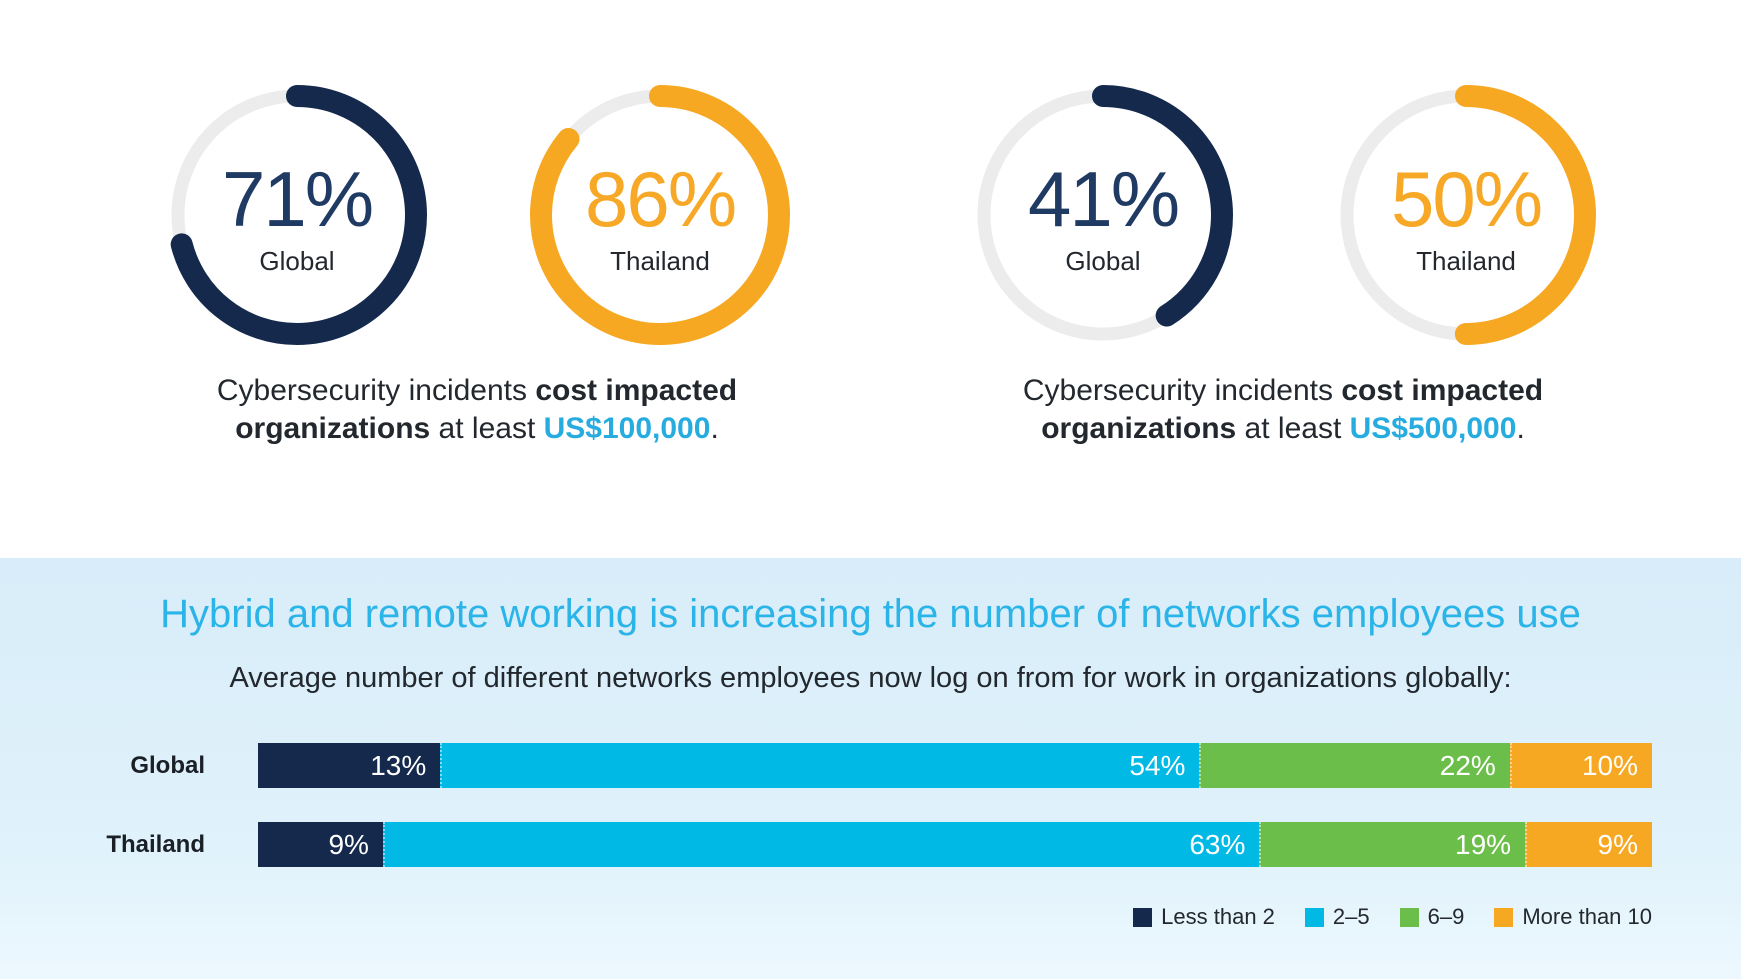  Describe the element at coordinates (297, 198) in the screenshot. I see `donut-value: 71%` at that location.